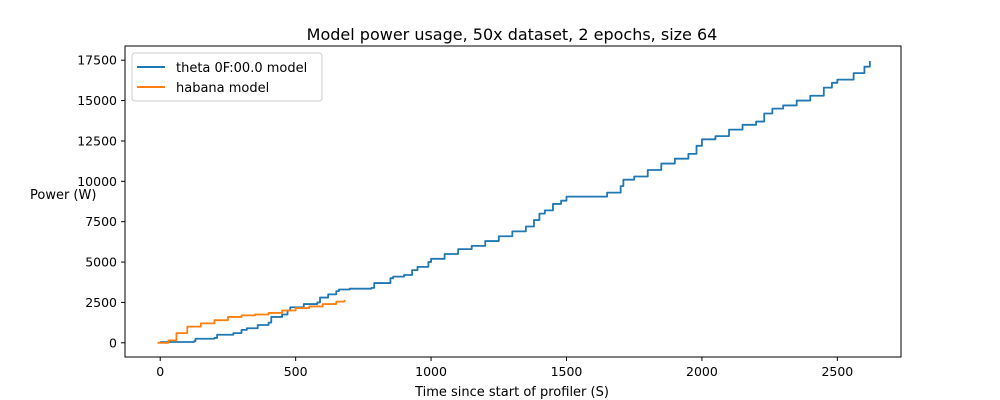 This screenshot has height=400, width=1000. What do you see at coordinates (702, 371) in the screenshot?
I see `x-tick-label: 2000` at bounding box center [702, 371].